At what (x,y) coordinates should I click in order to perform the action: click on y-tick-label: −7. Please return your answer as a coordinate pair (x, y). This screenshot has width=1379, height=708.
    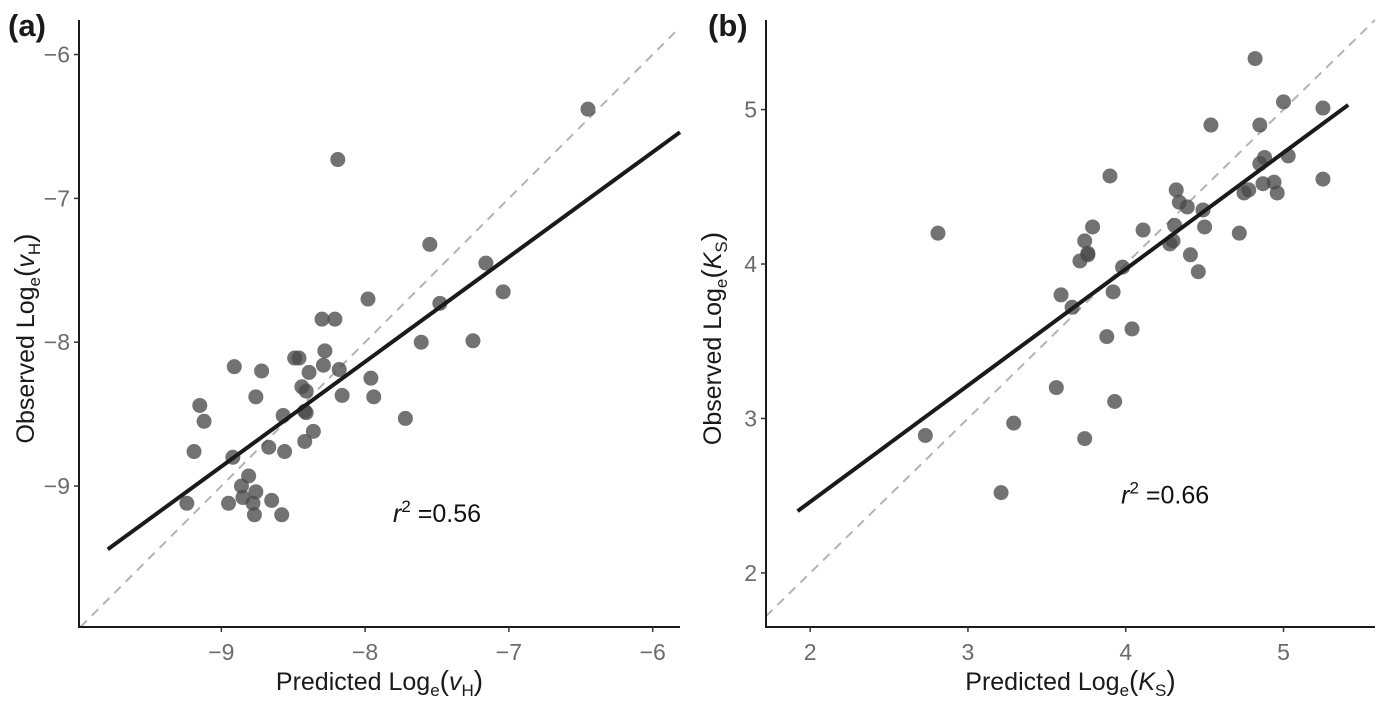
    Looking at the image, I should click on (57, 198).